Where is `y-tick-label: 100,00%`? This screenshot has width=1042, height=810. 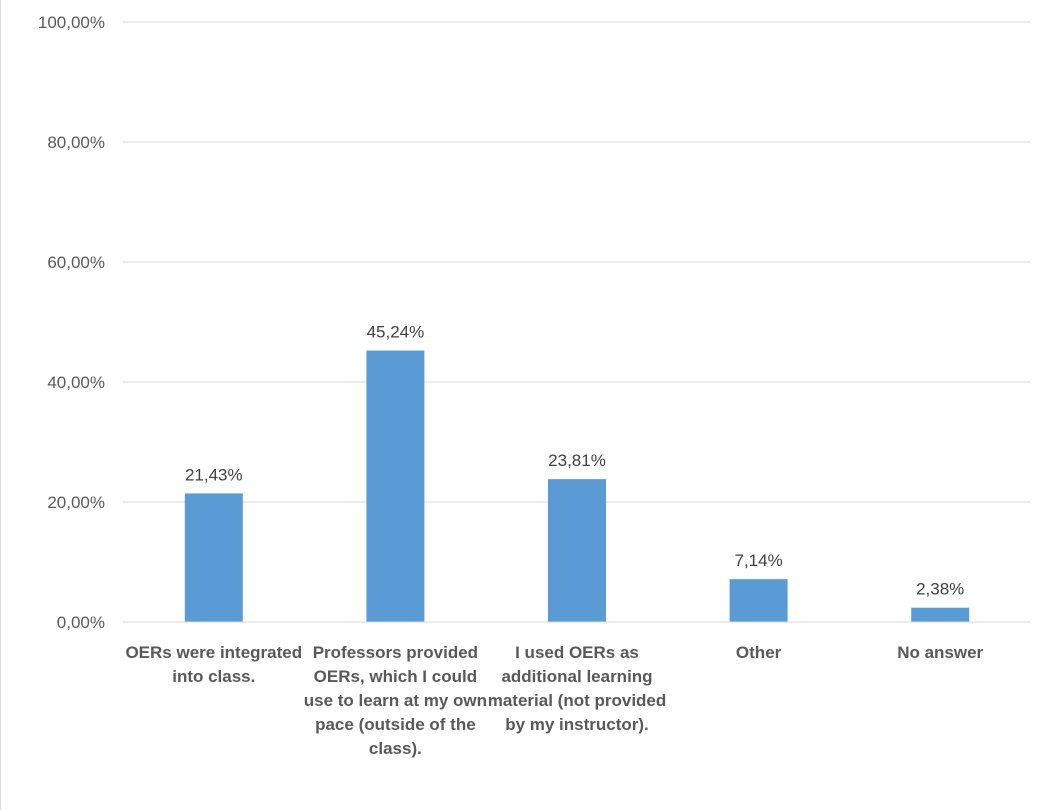
y-tick-label: 100,00% is located at coordinates (71, 22).